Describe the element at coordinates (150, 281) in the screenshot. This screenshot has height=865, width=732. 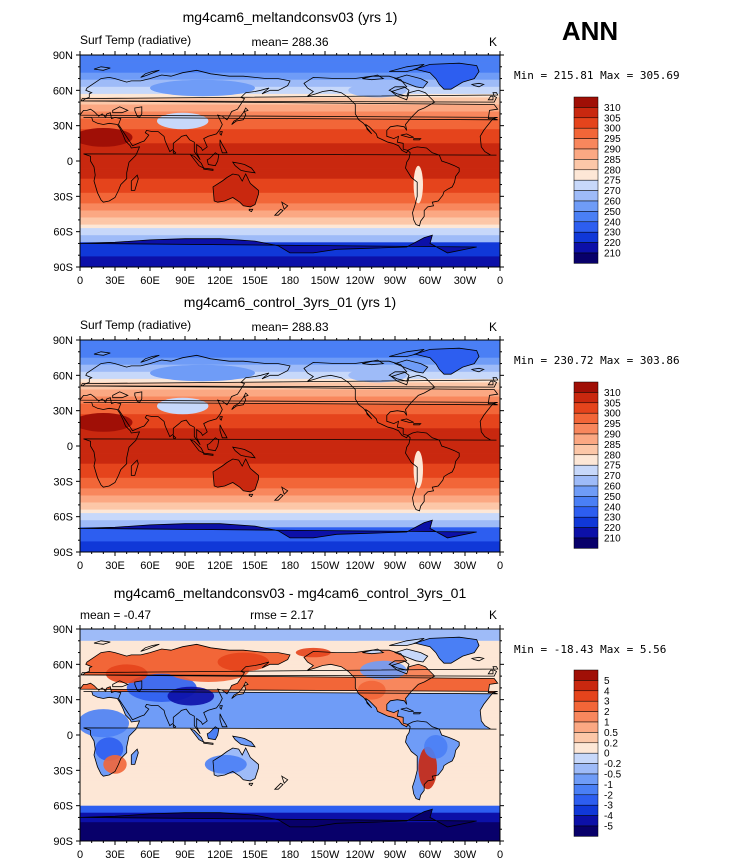
I see `lon-tick-label: 60E` at that location.